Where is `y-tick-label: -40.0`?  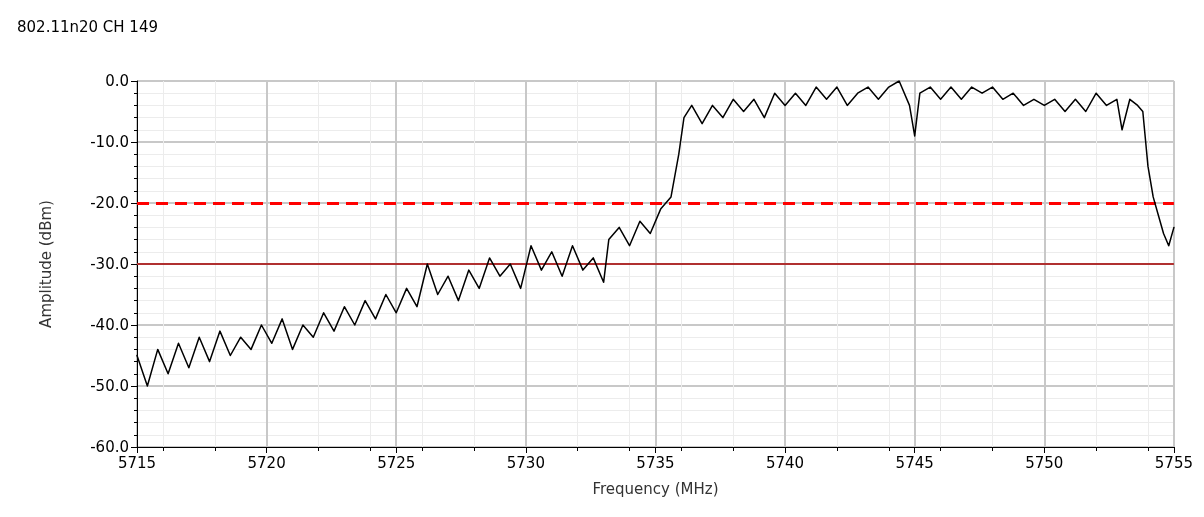 y-tick-label: -40.0 is located at coordinates (109, 325).